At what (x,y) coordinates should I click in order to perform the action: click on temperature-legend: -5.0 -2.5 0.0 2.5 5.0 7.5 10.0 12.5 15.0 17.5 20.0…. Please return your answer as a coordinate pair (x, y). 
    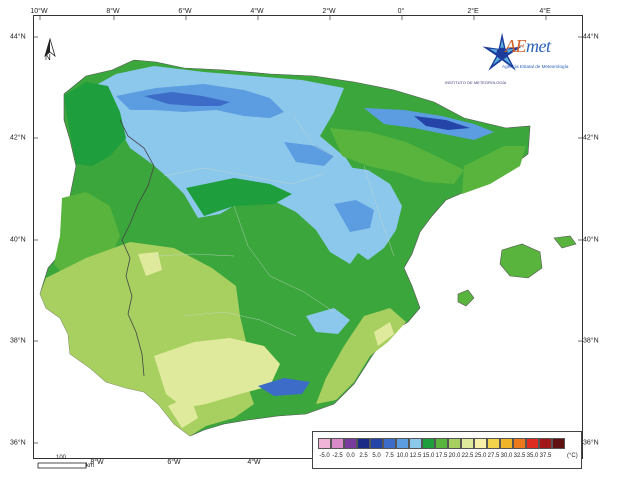
    Looking at the image, I should click on (447, 450).